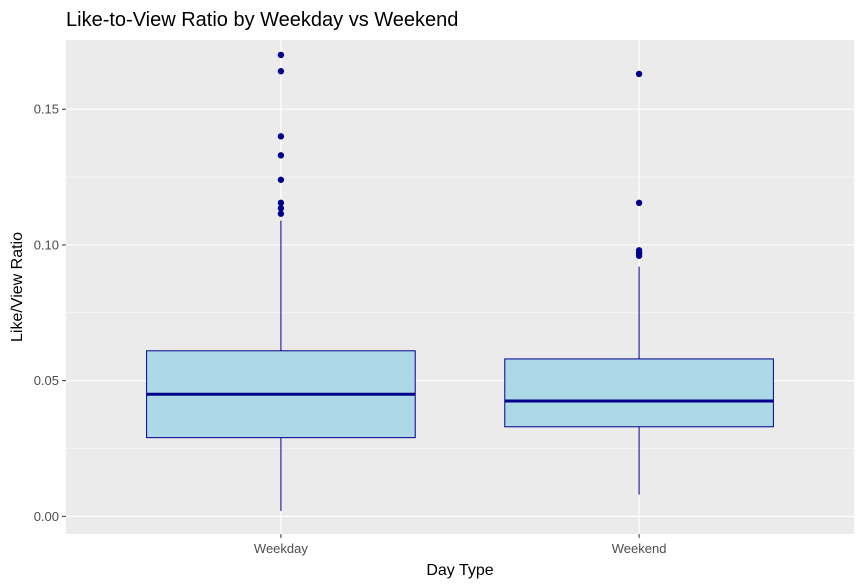  Describe the element at coordinates (46, 109) in the screenshot. I see `y-tick-label: 0.15` at that location.